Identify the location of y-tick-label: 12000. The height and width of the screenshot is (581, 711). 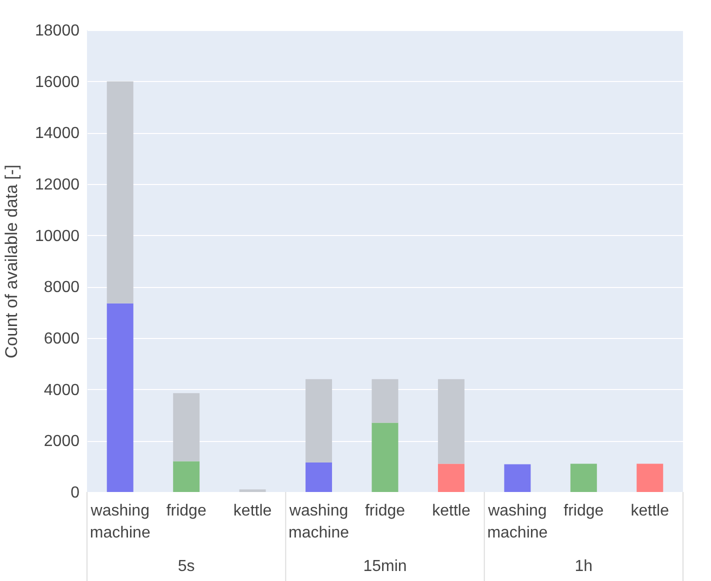
(57, 185).